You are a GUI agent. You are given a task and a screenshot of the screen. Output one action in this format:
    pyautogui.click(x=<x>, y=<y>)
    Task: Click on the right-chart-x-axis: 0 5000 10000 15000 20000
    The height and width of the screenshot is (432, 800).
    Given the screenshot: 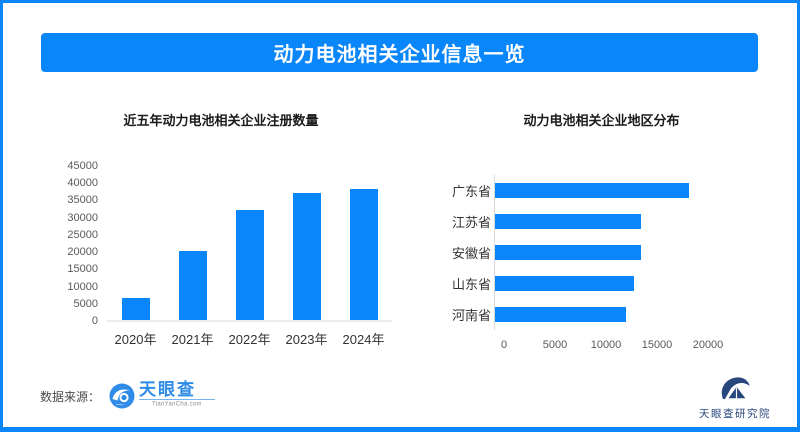 What is the action you would take?
    pyautogui.click(x=619, y=346)
    